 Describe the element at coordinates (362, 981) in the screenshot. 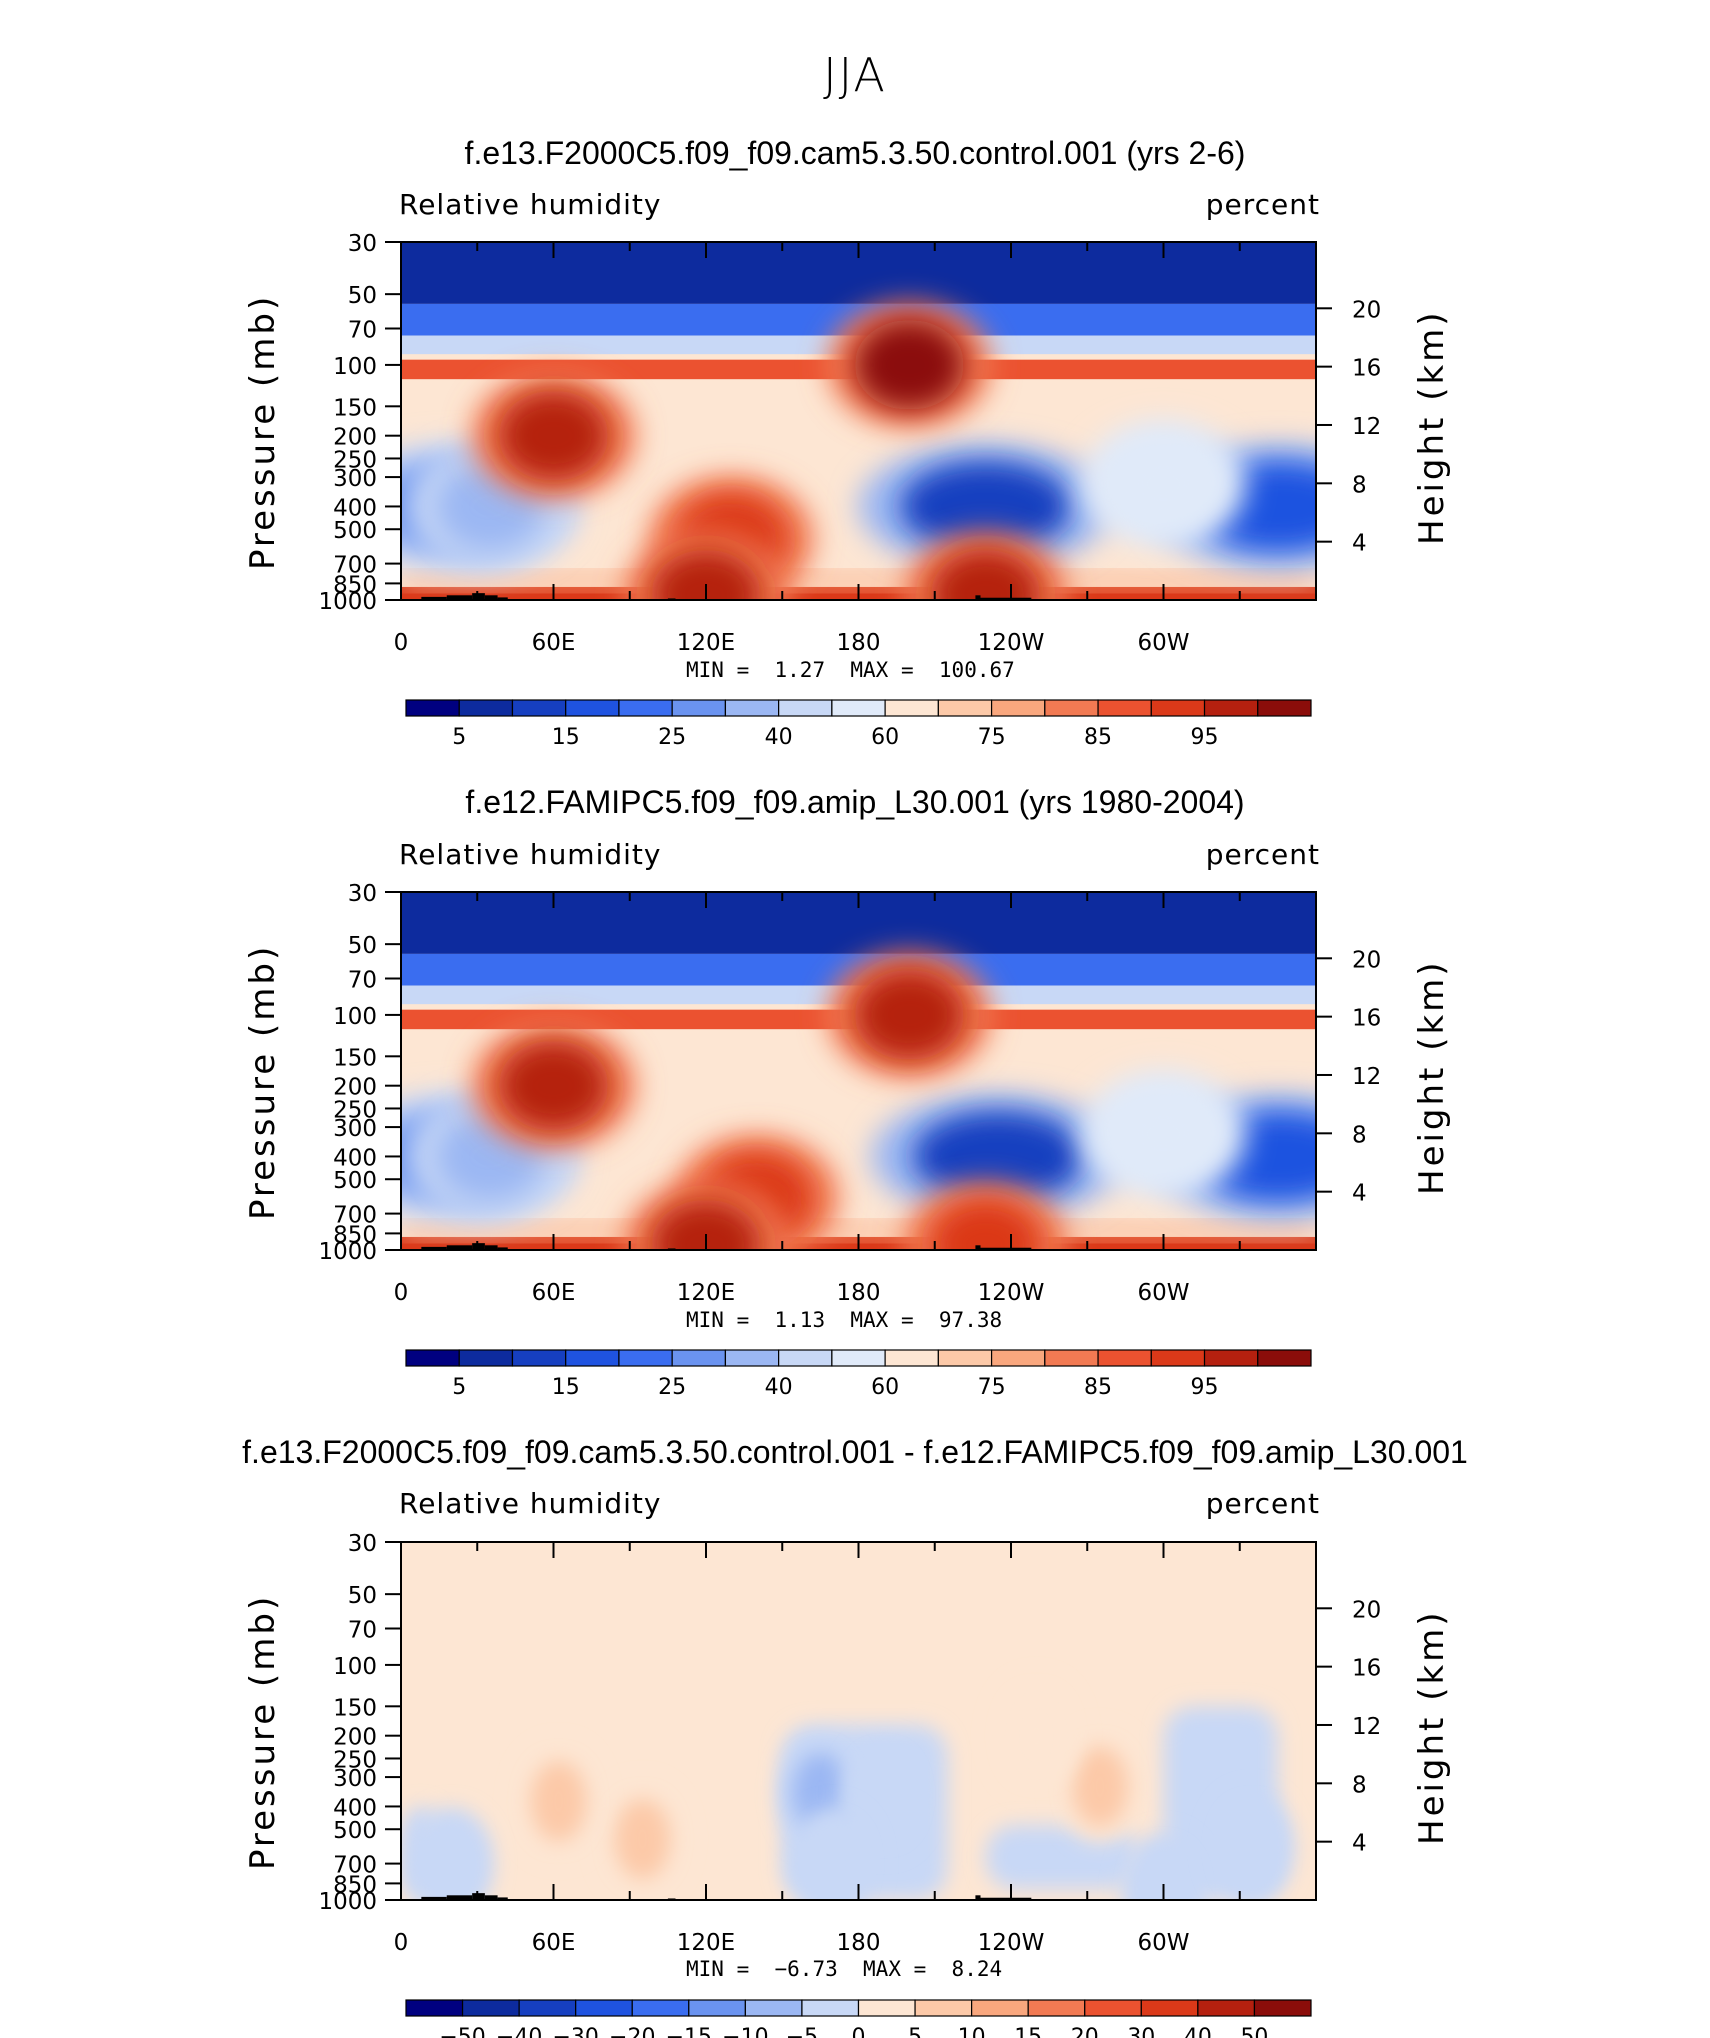

I see `pressure-tick-label: 70` at that location.